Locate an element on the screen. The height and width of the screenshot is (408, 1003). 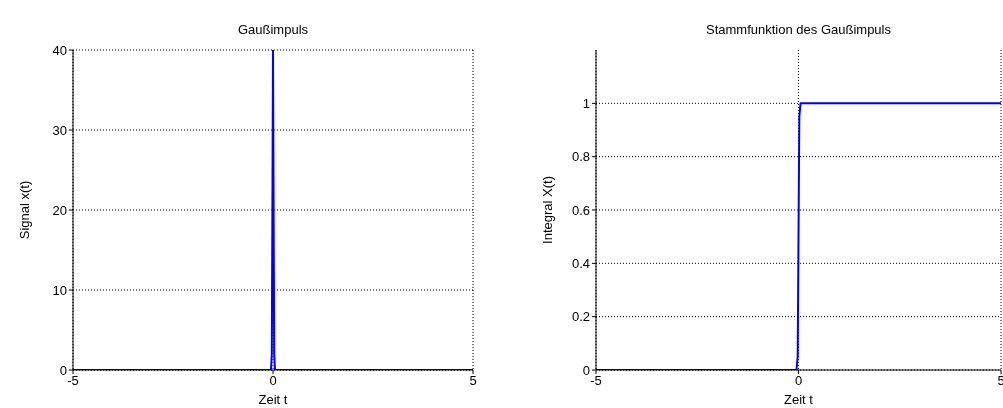
y-tick-label: 10 is located at coordinates (59, 290).